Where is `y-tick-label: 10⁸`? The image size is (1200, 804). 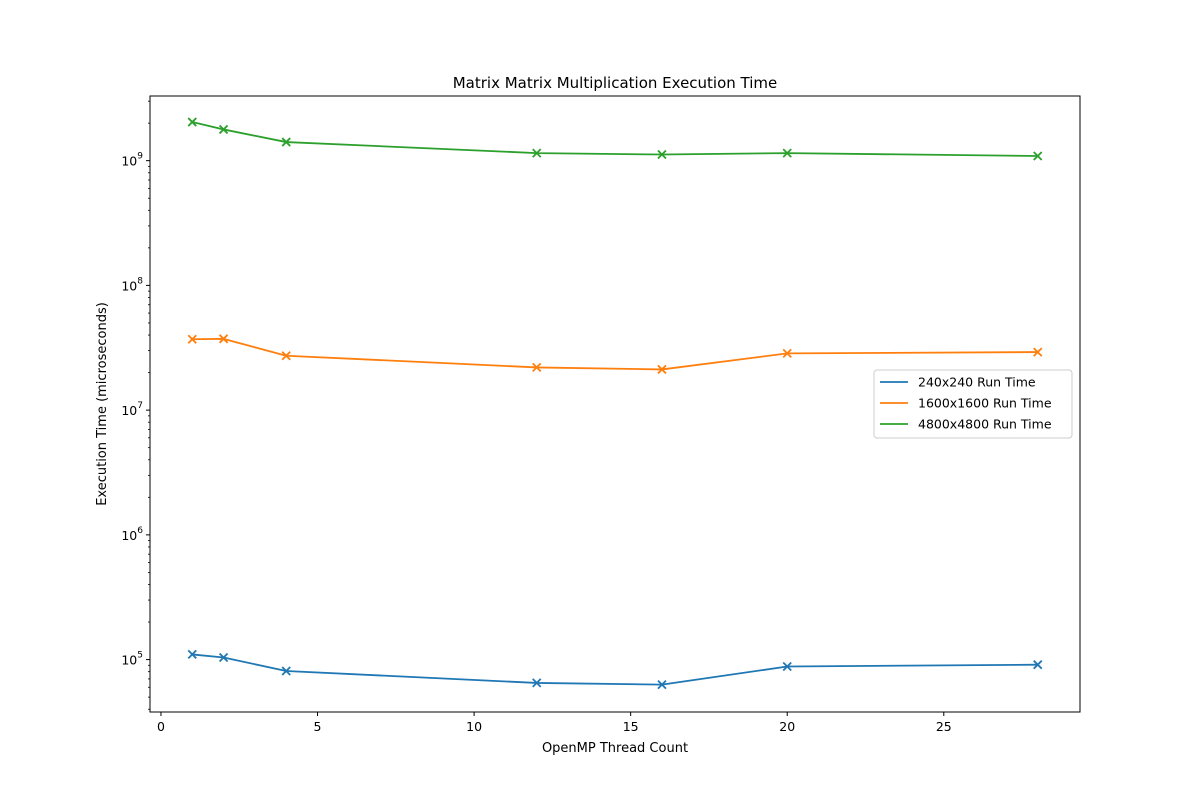
y-tick-label: 10⁸ is located at coordinates (132, 284).